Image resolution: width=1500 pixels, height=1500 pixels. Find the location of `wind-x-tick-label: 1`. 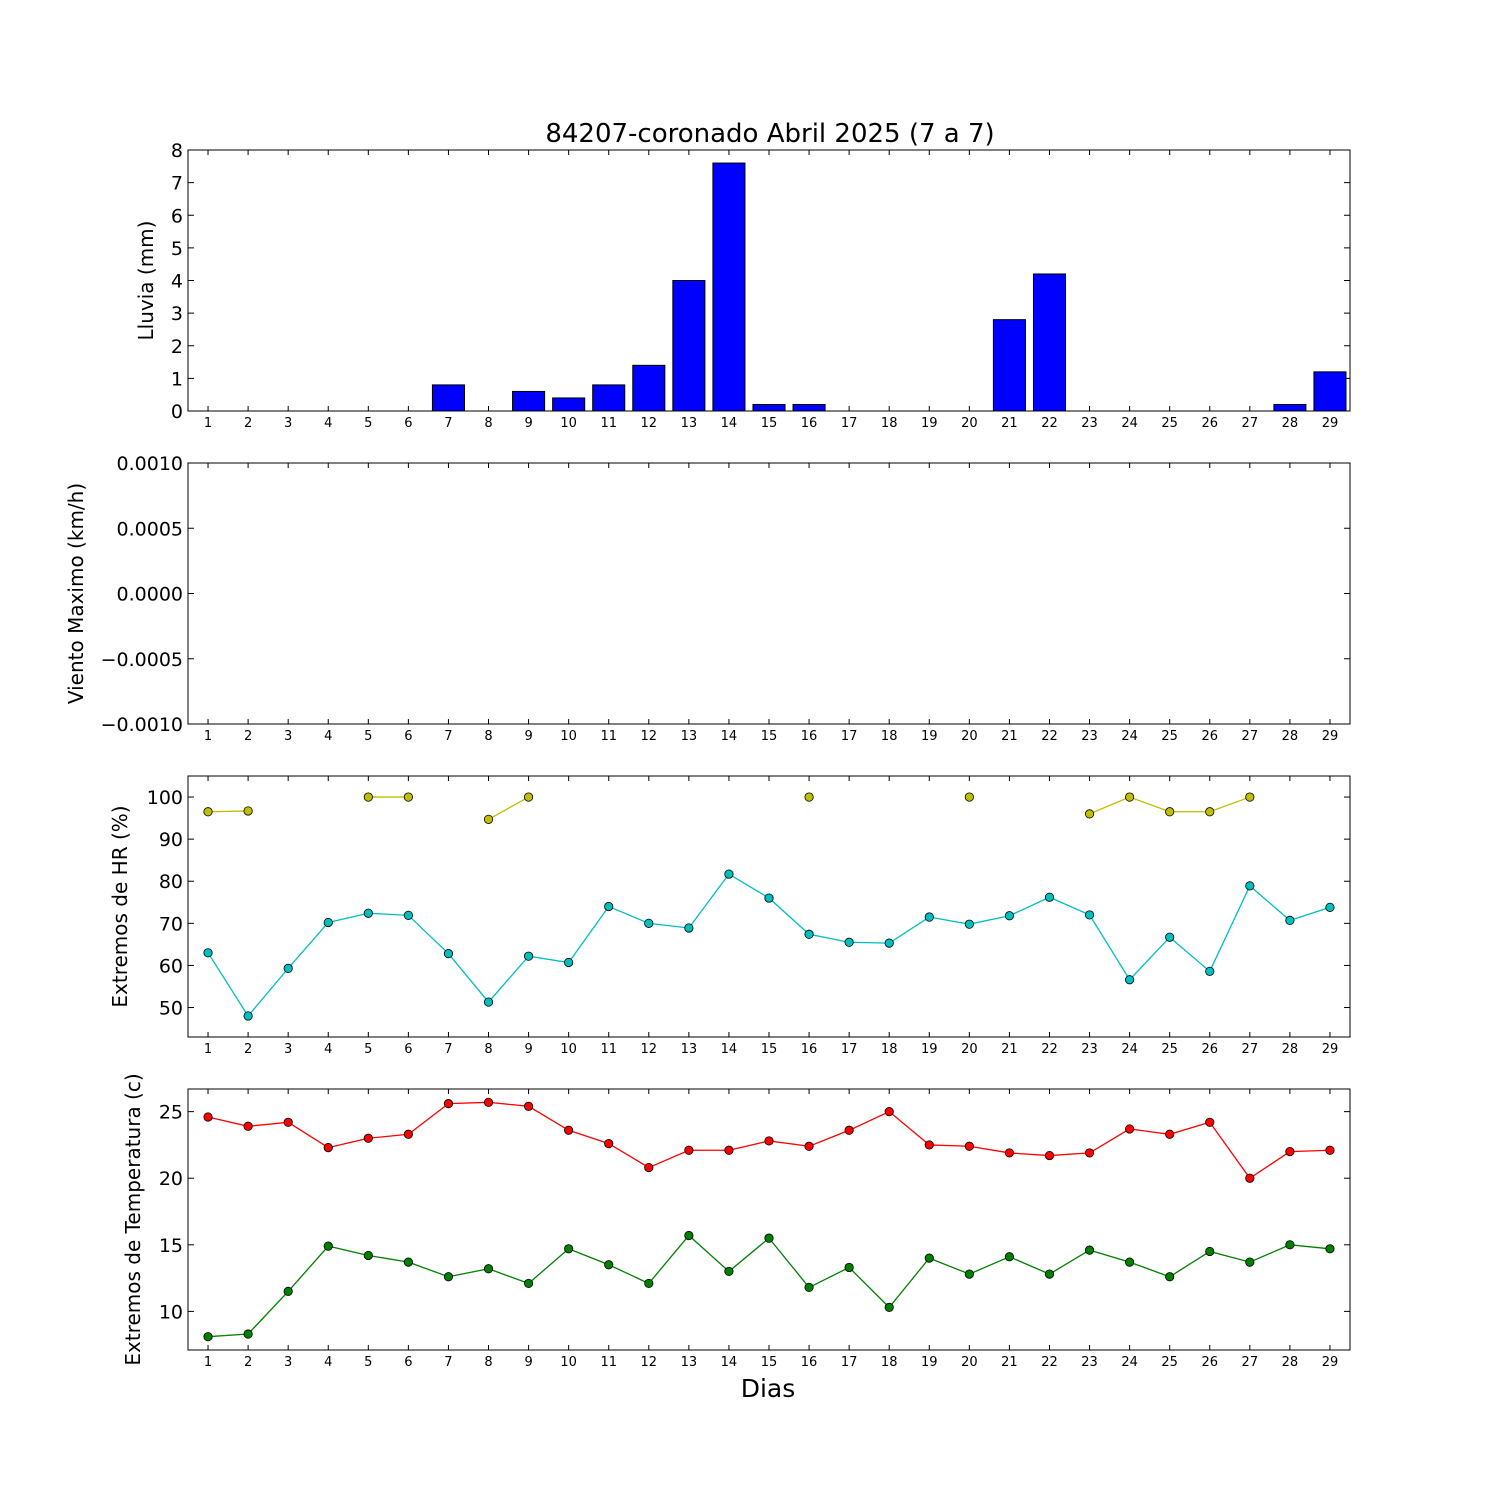

wind-x-tick-label: 1 is located at coordinates (208, 736).